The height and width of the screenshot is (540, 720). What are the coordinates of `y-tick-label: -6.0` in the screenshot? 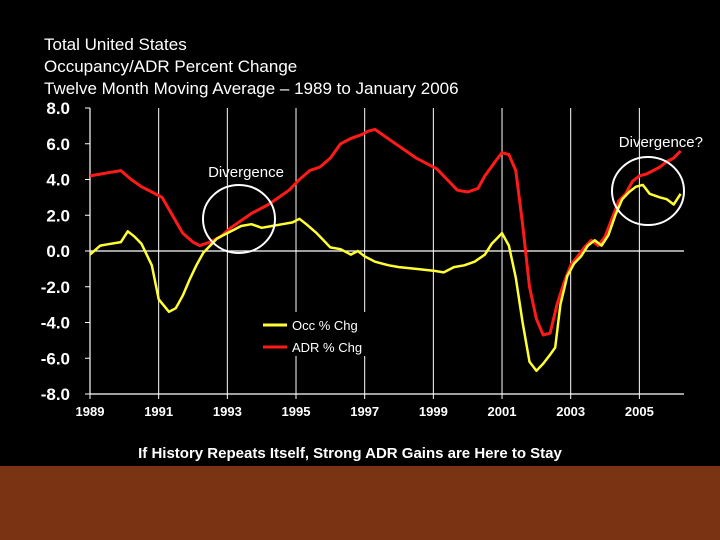 It's located at (55, 358).